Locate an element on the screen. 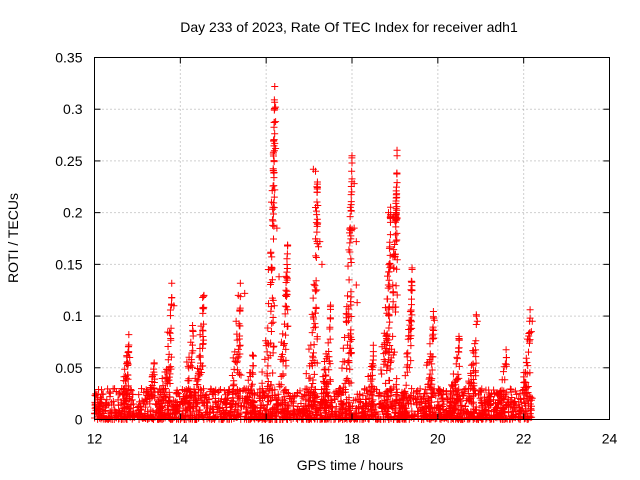 This screenshot has width=640, height=480. y-tick-label: 0.1 is located at coordinates (73, 316).